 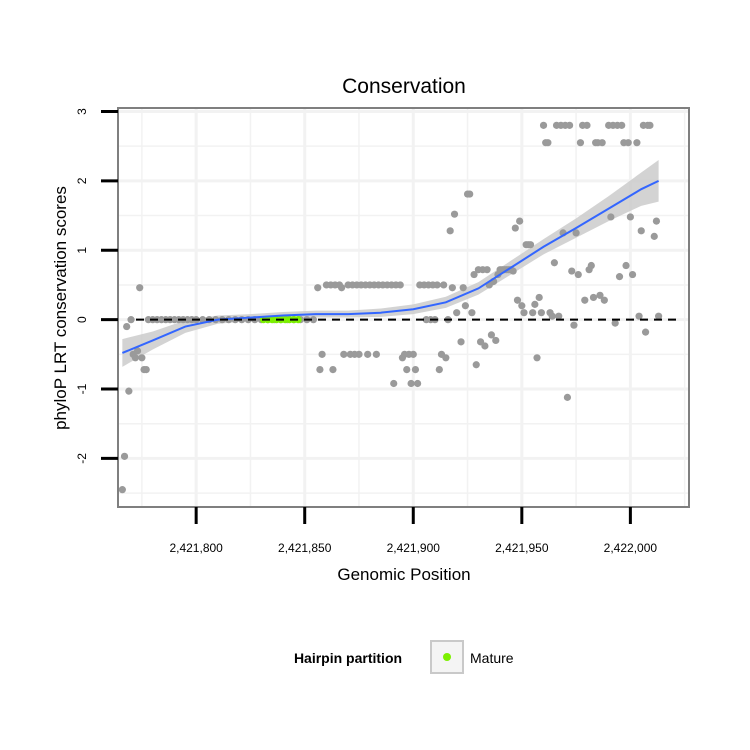 What do you see at coordinates (82, 388) in the screenshot?
I see `y-tick-label: -1` at bounding box center [82, 388].